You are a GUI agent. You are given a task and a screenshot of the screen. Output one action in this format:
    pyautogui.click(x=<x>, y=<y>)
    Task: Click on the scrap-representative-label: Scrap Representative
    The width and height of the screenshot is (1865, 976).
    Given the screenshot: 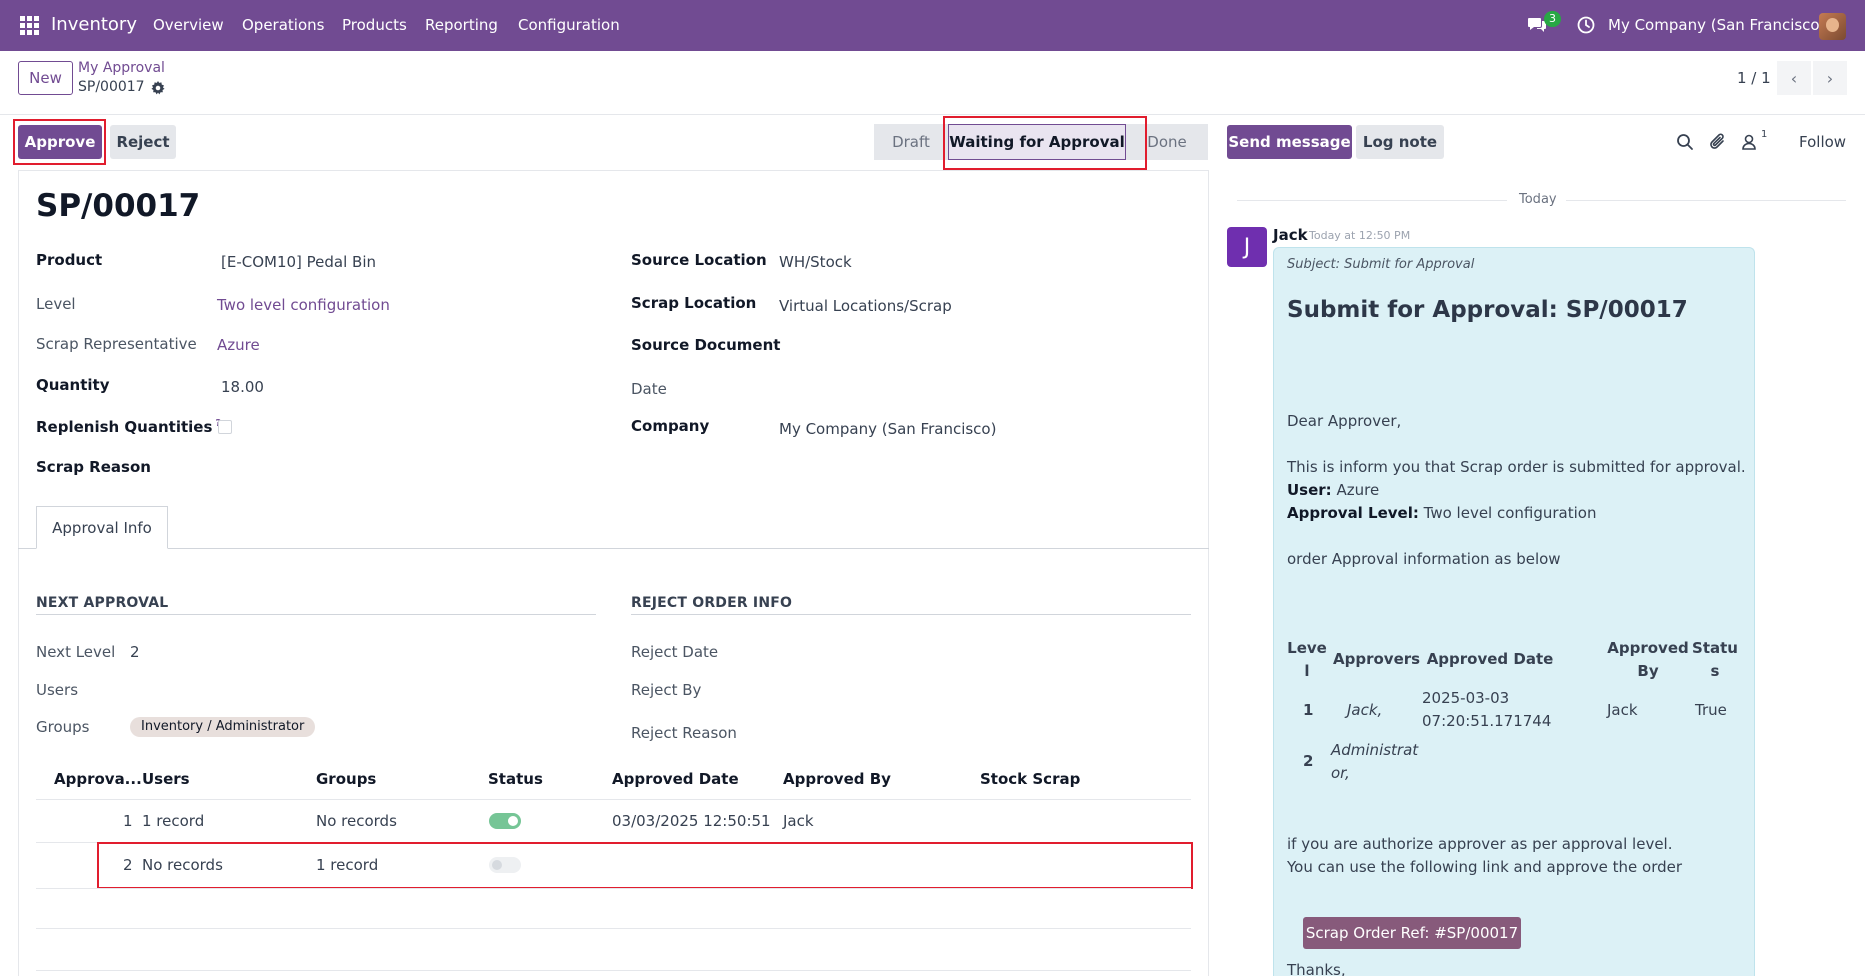 What is the action you would take?
    pyautogui.click(x=116, y=344)
    